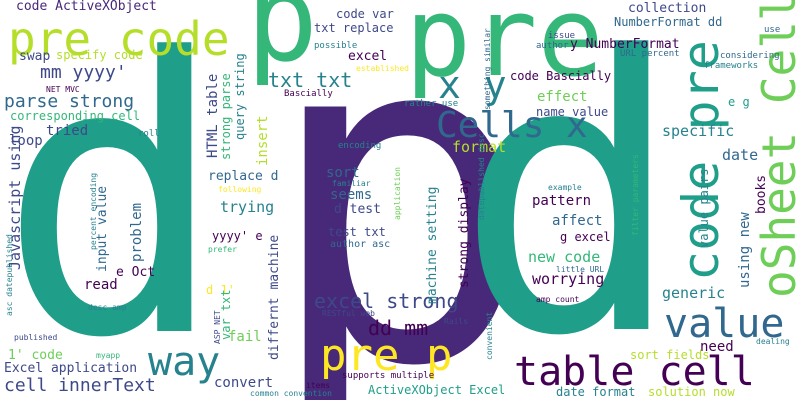 This screenshot has height=400, width=800. What do you see at coordinates (240, 96) in the screenshot?
I see `cloud-word: query string` at bounding box center [240, 96].